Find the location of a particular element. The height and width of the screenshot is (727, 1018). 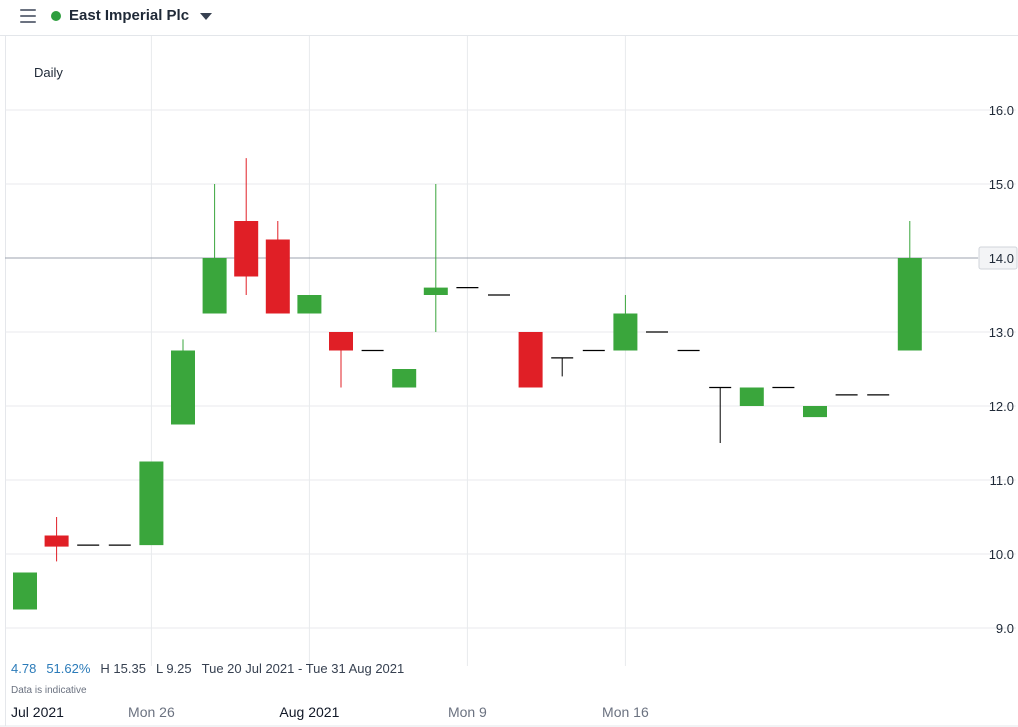

chevron-down-icon is located at coordinates (206, 16).